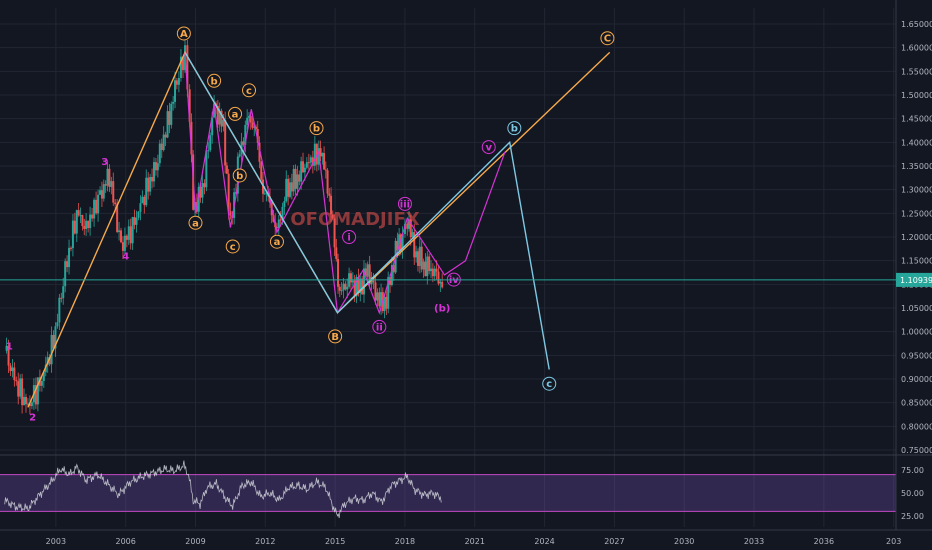 The image size is (932, 550). Describe the element at coordinates (56, 541) in the screenshot. I see `time-tick-label: 2003` at that location.